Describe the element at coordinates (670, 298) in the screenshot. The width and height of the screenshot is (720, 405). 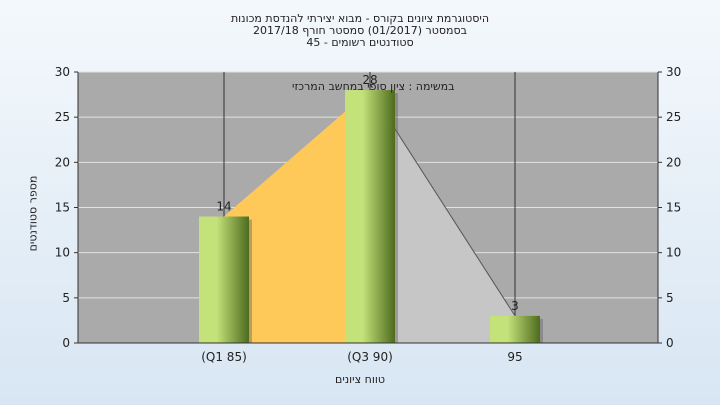
I see `y-tick-label-right-5: 5` at that location.